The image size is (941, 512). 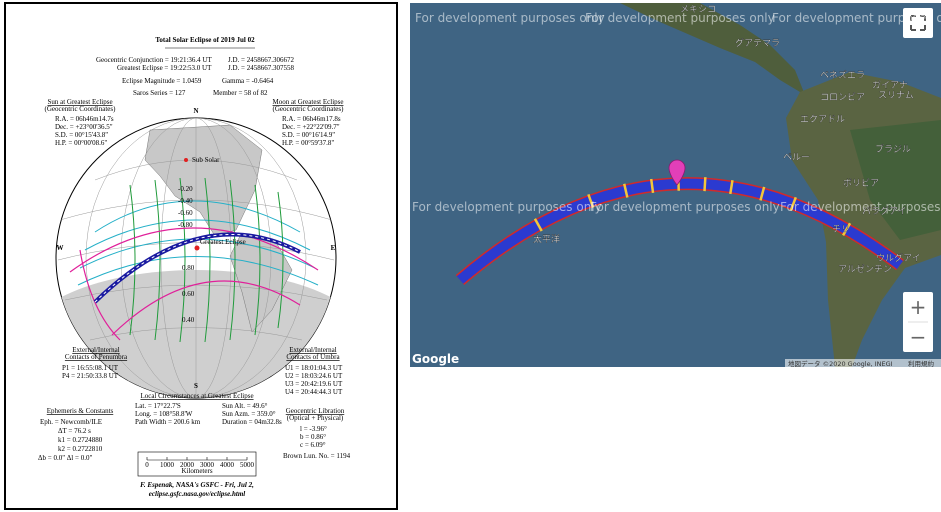 What do you see at coordinates (842, 75) in the screenshot?
I see `map-label: ベネズエラ` at bounding box center [842, 75].